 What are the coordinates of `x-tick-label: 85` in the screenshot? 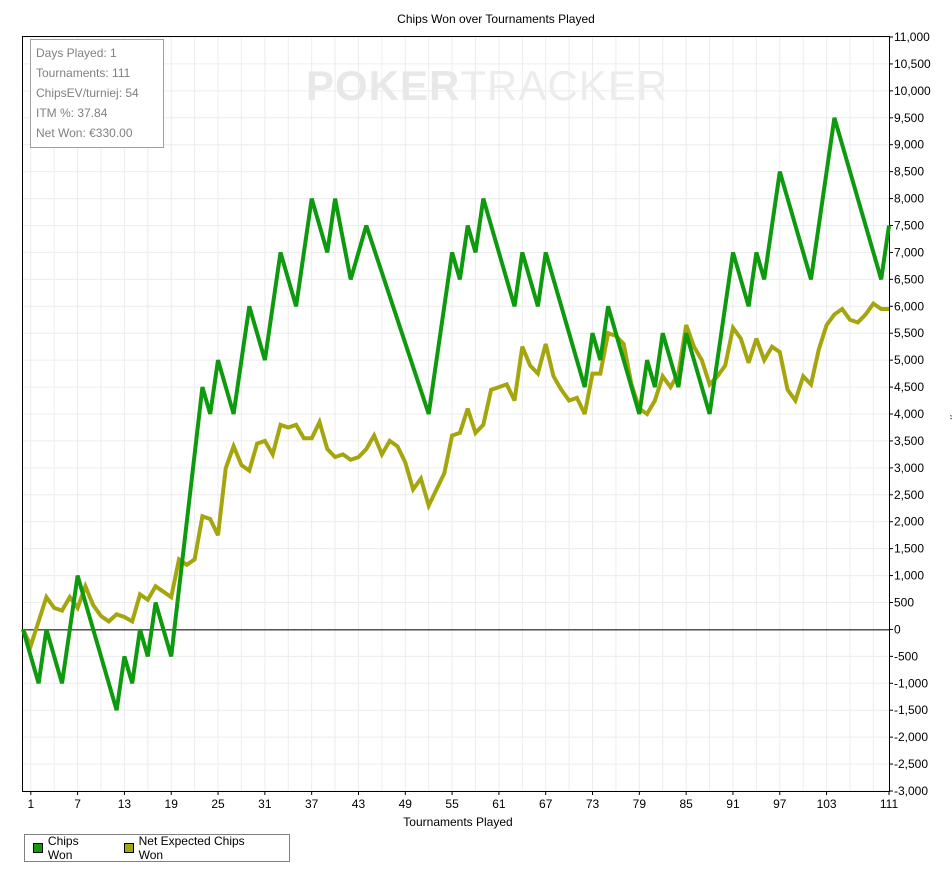 It's located at (686, 804).